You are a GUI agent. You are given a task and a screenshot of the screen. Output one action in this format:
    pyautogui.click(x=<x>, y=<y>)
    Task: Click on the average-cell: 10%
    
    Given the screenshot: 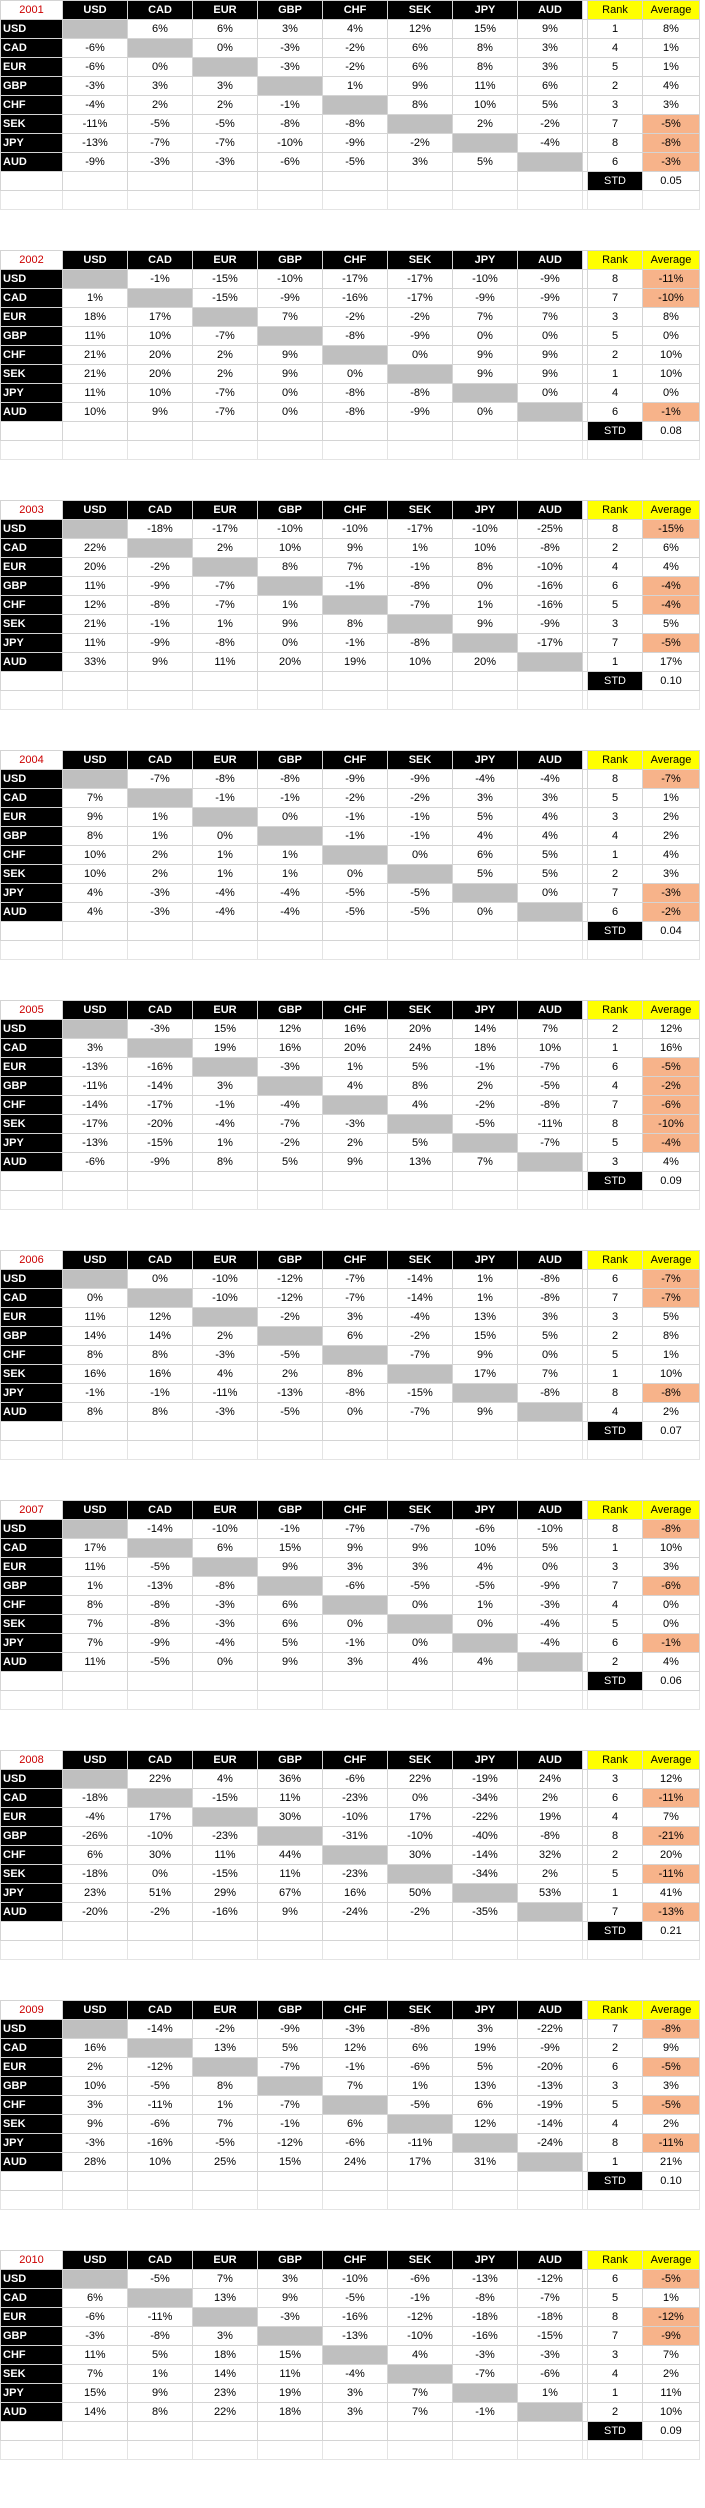 What is the action you would take?
    pyautogui.click(x=671, y=1548)
    